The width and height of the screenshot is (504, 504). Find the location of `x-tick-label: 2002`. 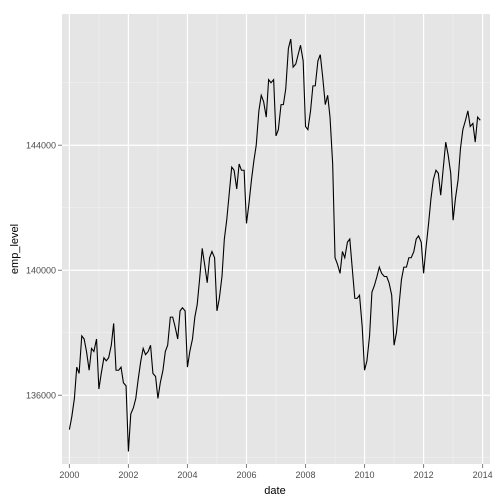

x-tick-label: 2002 is located at coordinates (128, 475).